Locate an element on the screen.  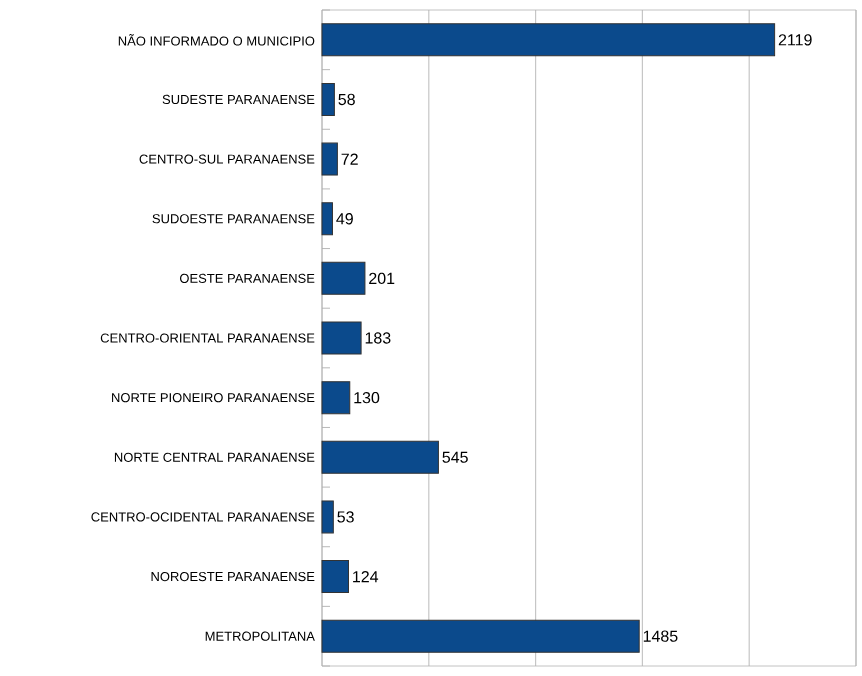
data-label: 72 is located at coordinates (349, 159).